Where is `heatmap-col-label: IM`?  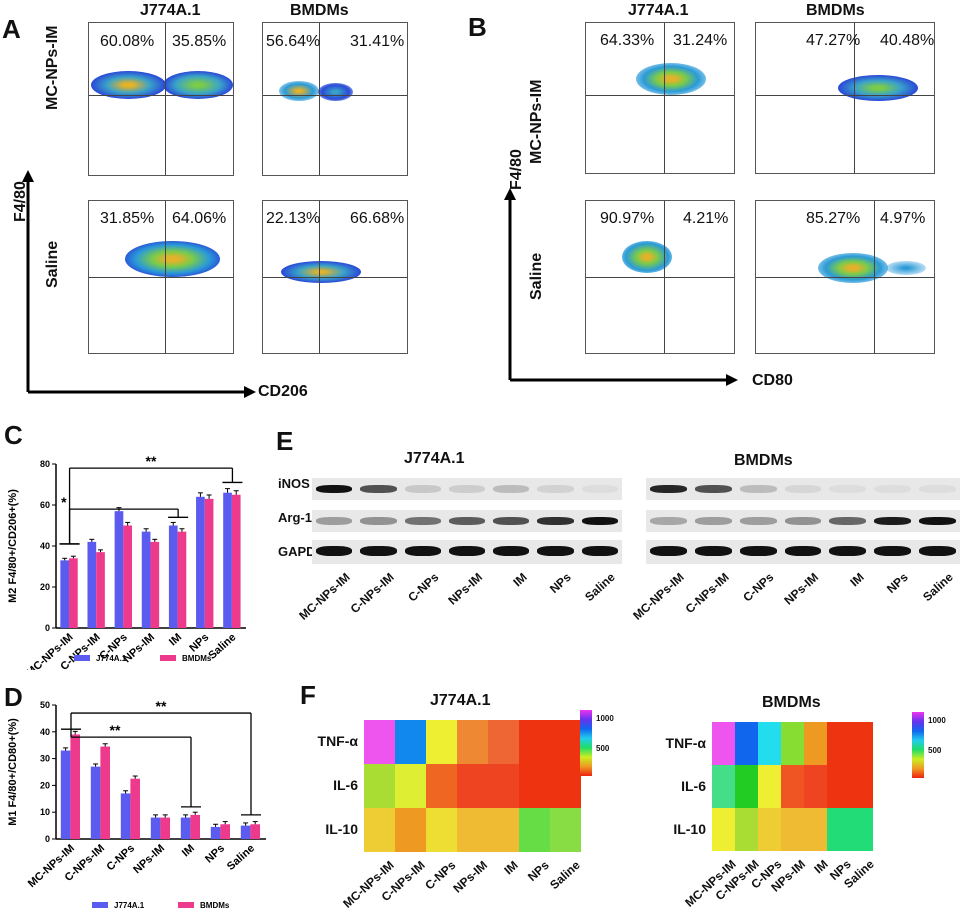
heatmap-col-label: IM is located at coordinates (511, 868).